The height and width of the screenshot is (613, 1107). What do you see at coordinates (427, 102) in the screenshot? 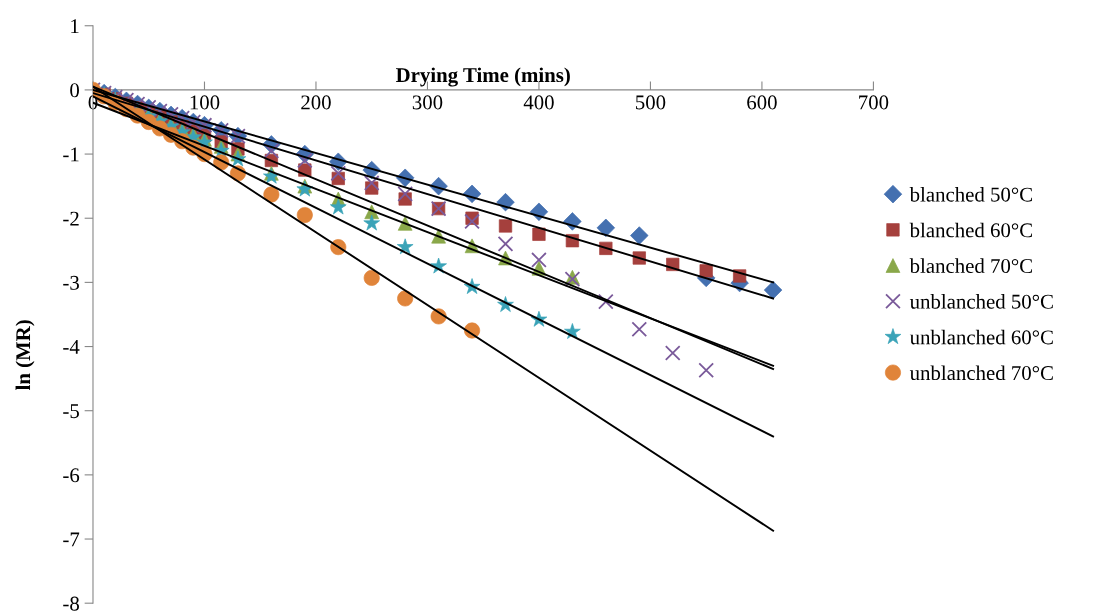
I see `x-tick-label: 300` at bounding box center [427, 102].